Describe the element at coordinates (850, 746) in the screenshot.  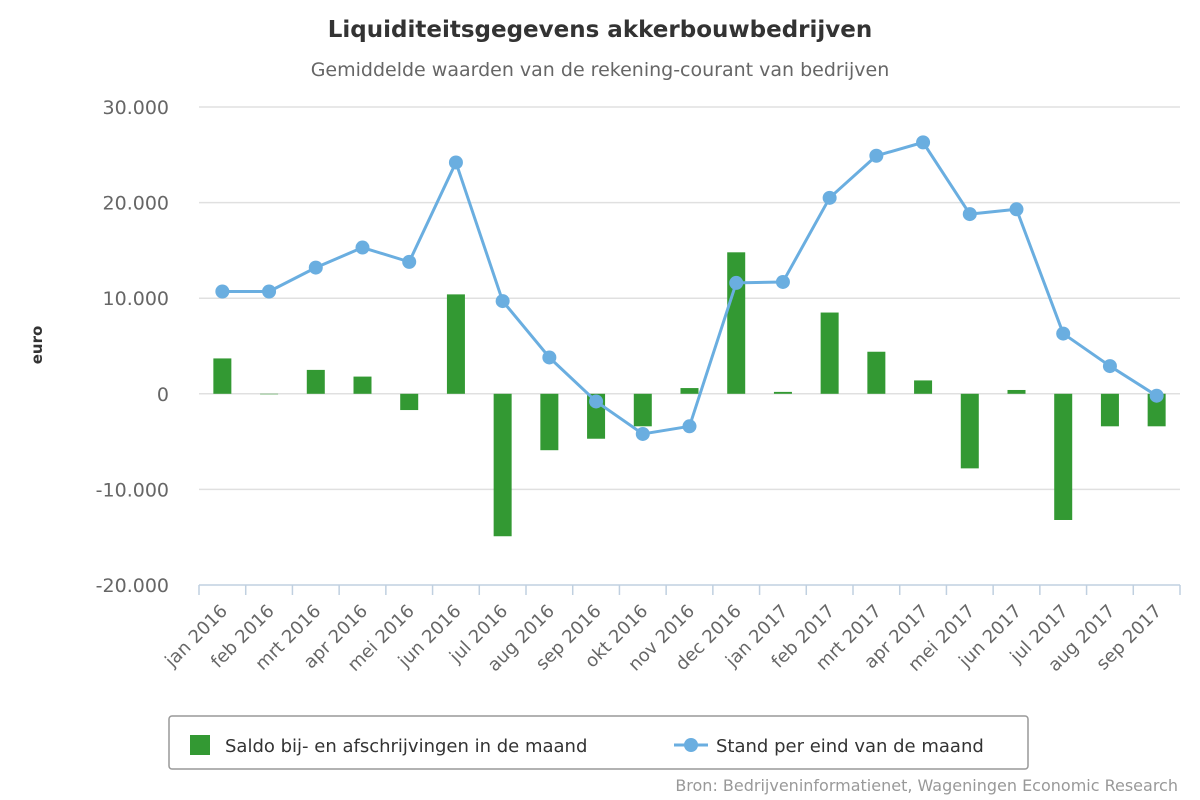
I see `legend-line-label: Stand per eind van de maand` at that location.